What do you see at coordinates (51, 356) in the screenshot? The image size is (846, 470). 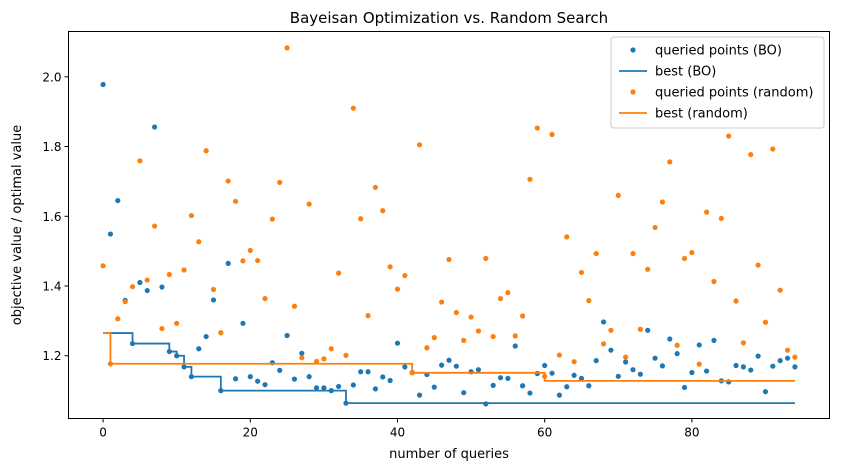 I see `y-tick-label: 1.2` at bounding box center [51, 356].